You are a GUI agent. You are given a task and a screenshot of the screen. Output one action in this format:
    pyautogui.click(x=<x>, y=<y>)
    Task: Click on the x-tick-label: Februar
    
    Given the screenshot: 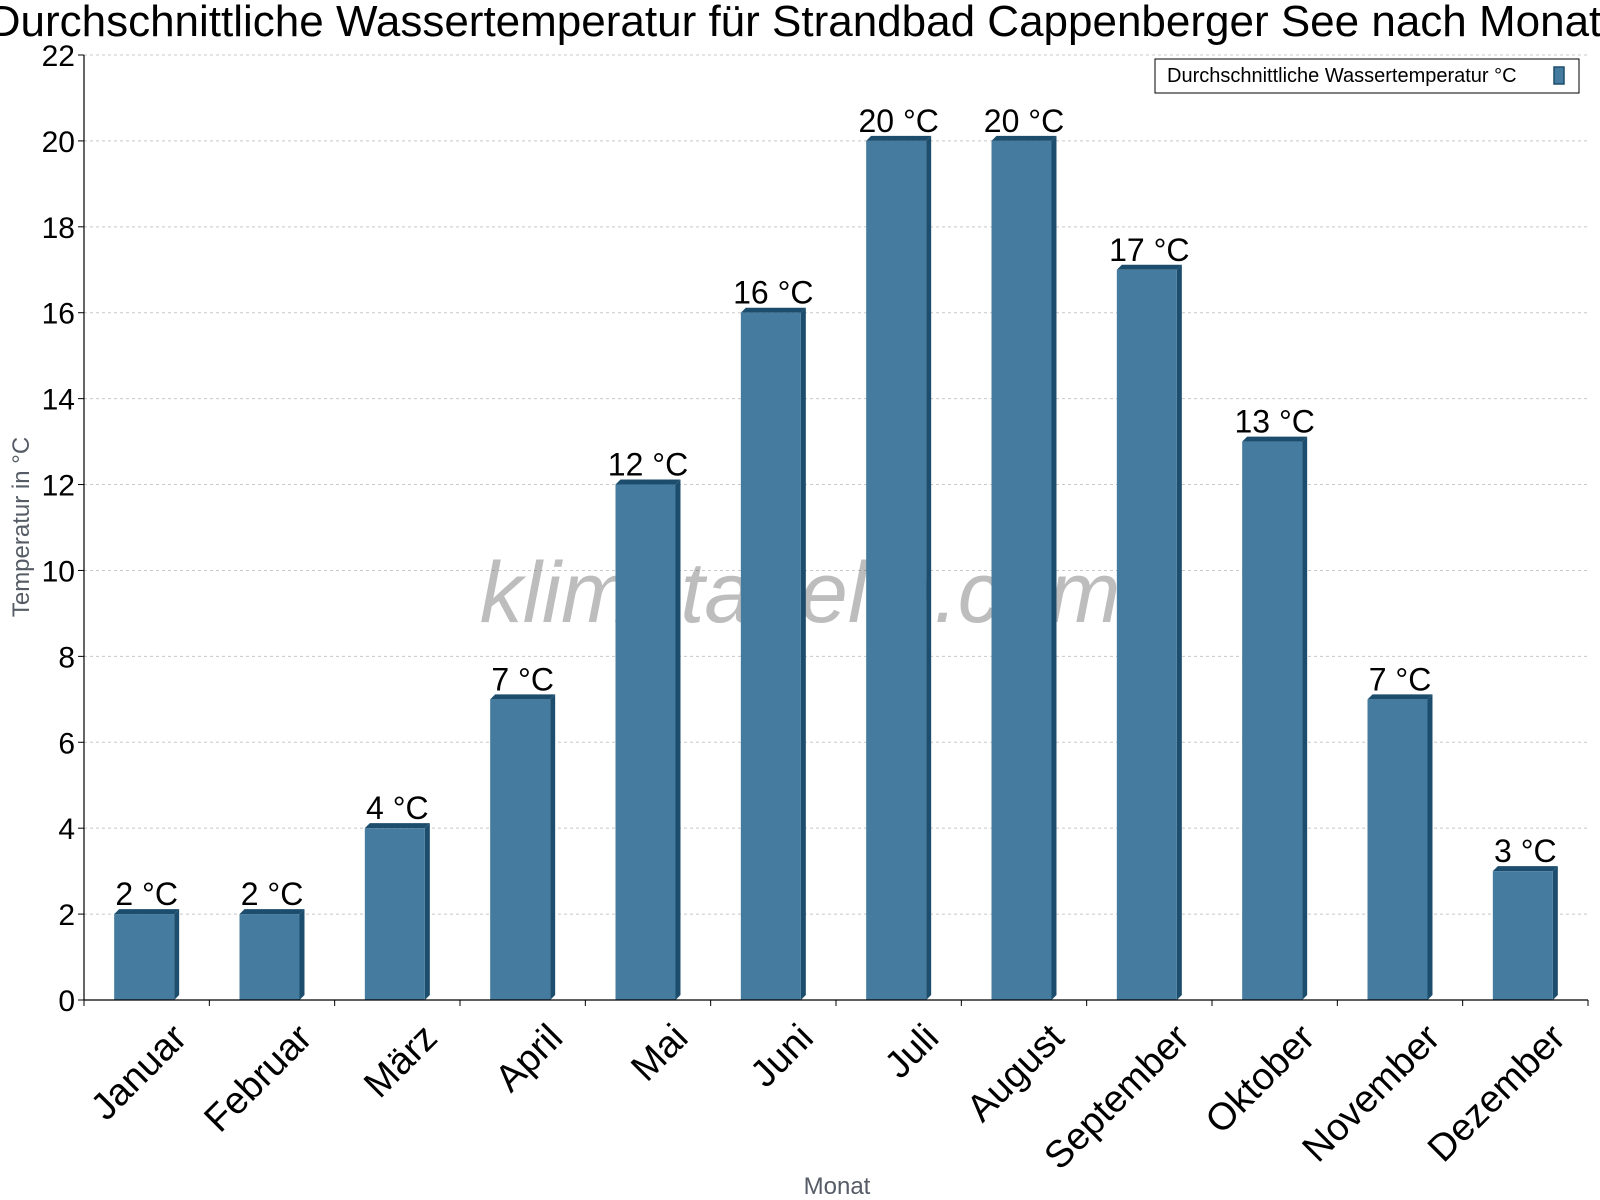 What is the action you would take?
    pyautogui.click(x=259, y=1078)
    